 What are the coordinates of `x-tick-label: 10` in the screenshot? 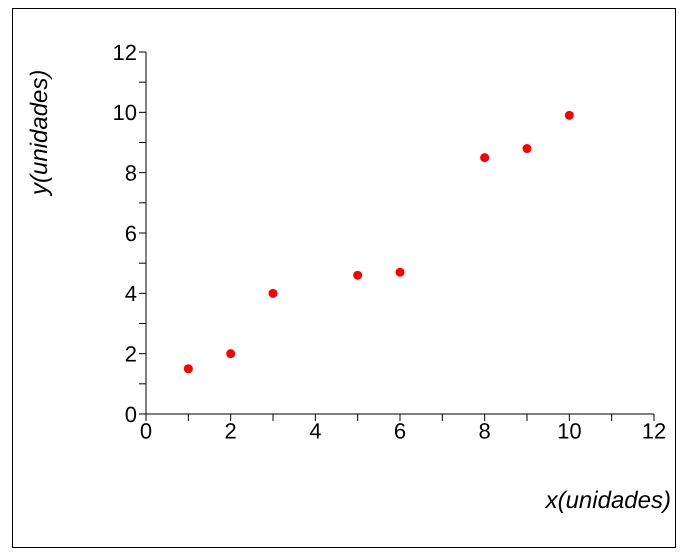 It's located at (569, 431).